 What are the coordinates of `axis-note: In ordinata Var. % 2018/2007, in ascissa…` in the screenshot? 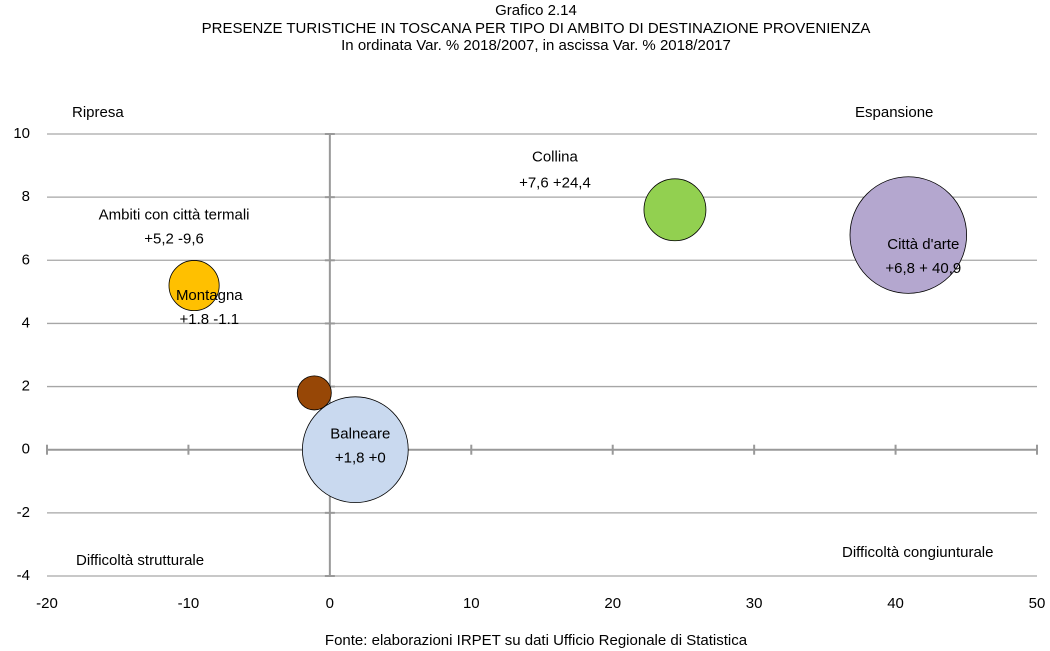 It's located at (536, 45).